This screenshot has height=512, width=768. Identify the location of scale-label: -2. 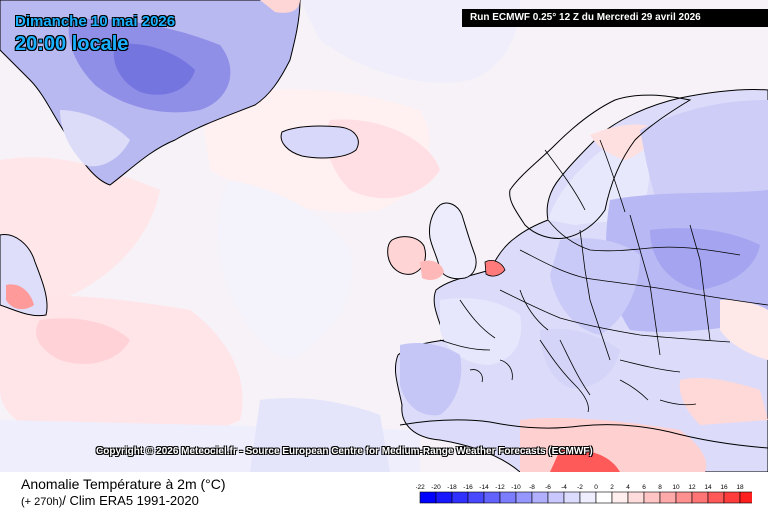
(580, 487).